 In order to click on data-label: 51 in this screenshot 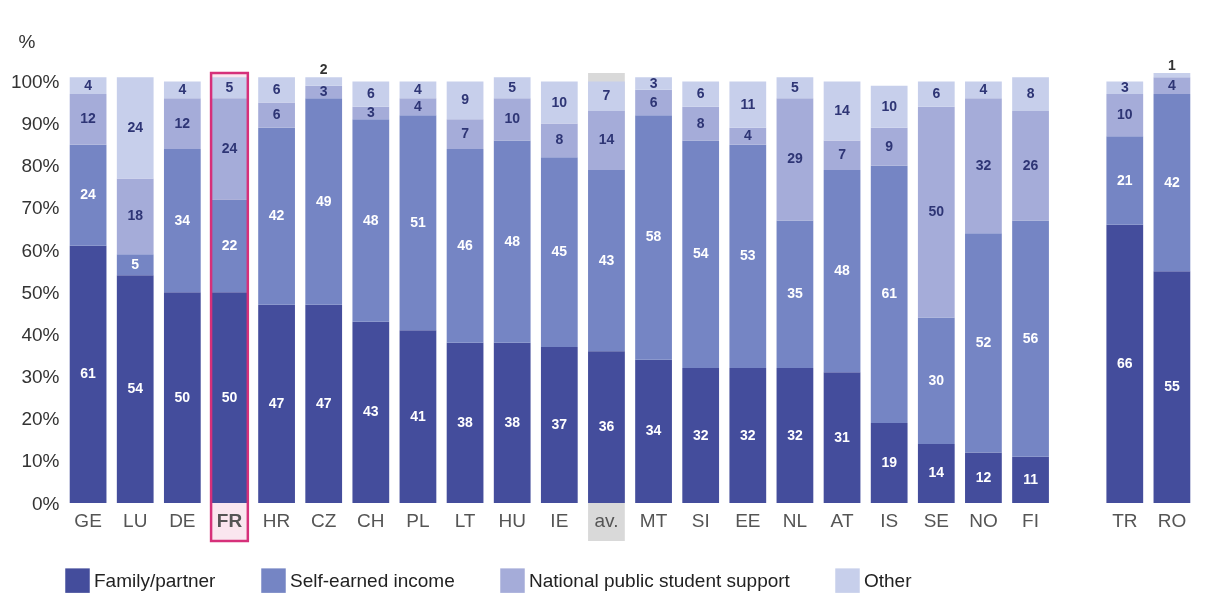, I will do `click(418, 221)`.